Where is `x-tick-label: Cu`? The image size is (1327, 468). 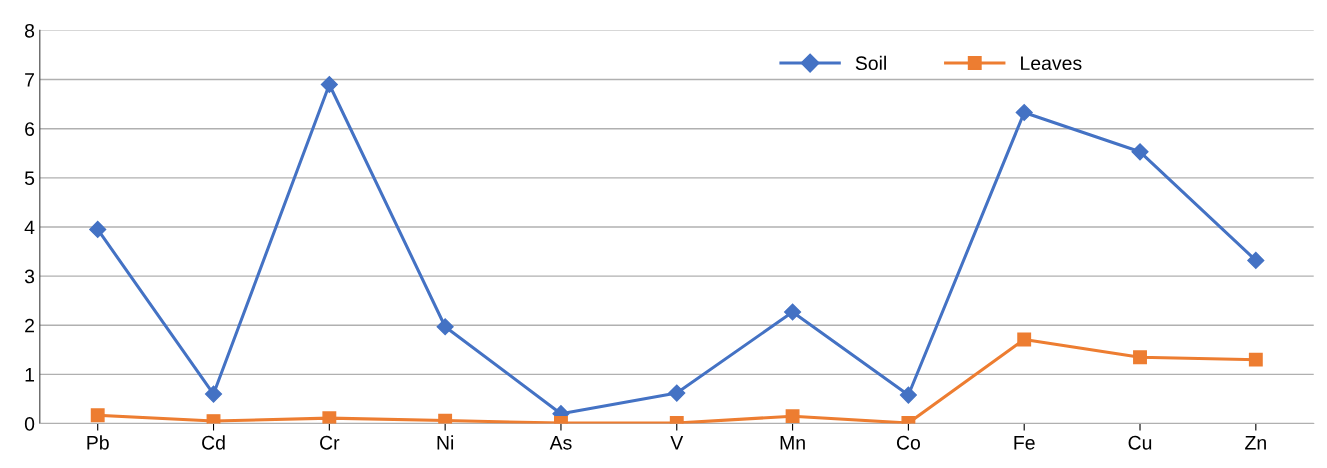 x-tick-label: Cu is located at coordinates (1140, 442).